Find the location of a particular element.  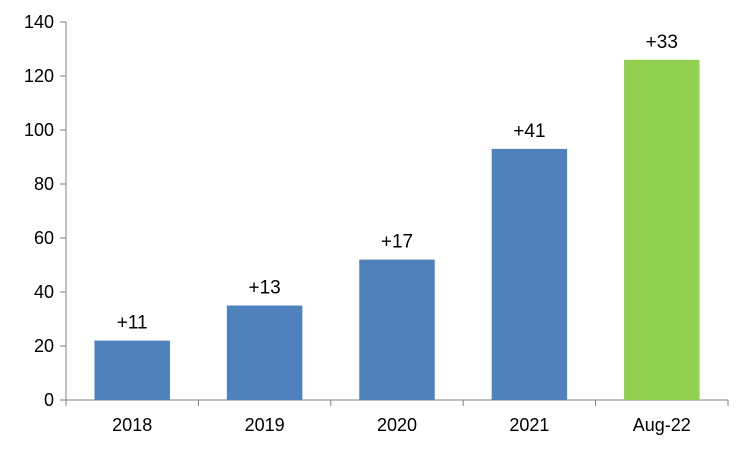

data-label-2021: +41 is located at coordinates (529, 131).